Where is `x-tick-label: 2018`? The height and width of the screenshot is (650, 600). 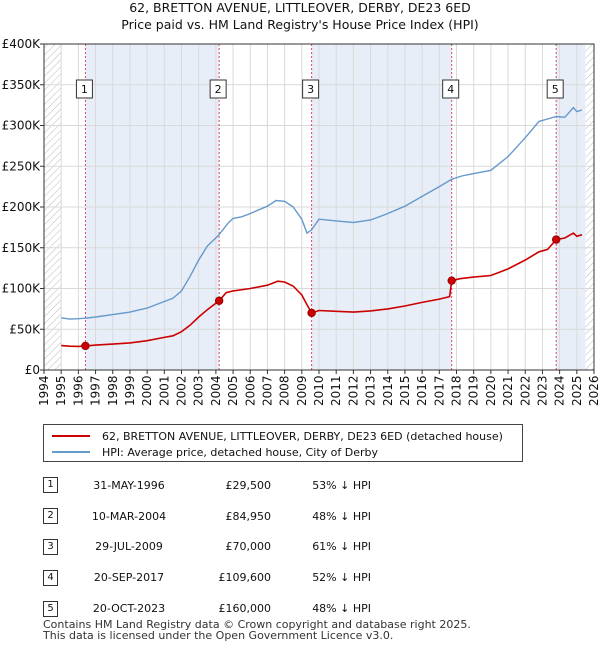 x-tick-label: 2018 is located at coordinates (457, 390).